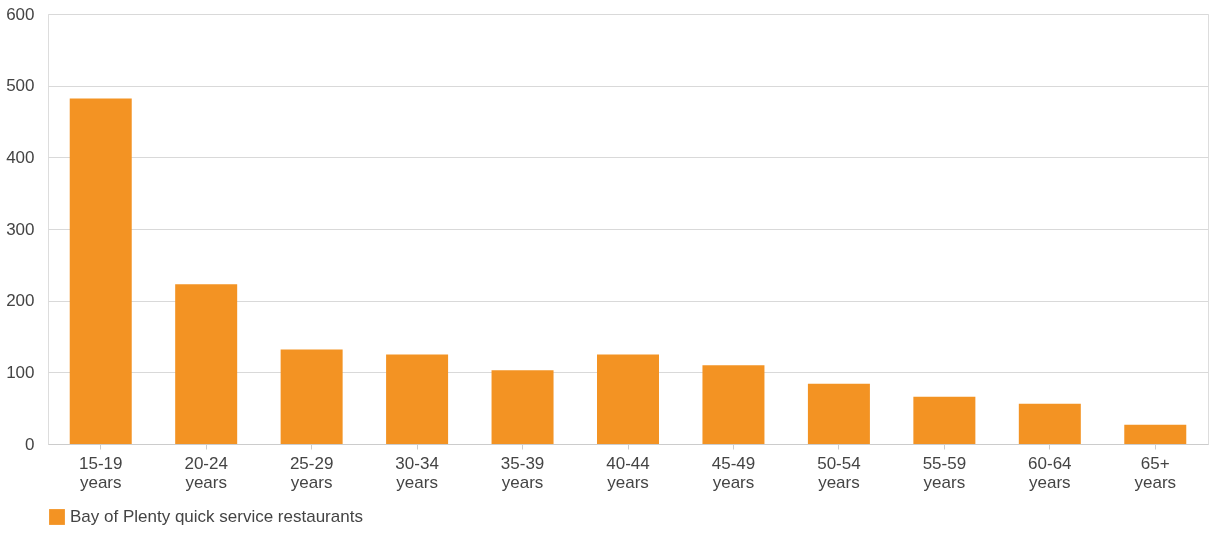 This screenshot has width=1231, height=558. Describe the element at coordinates (20, 157) in the screenshot. I see `y-tick-label: 400` at that location.